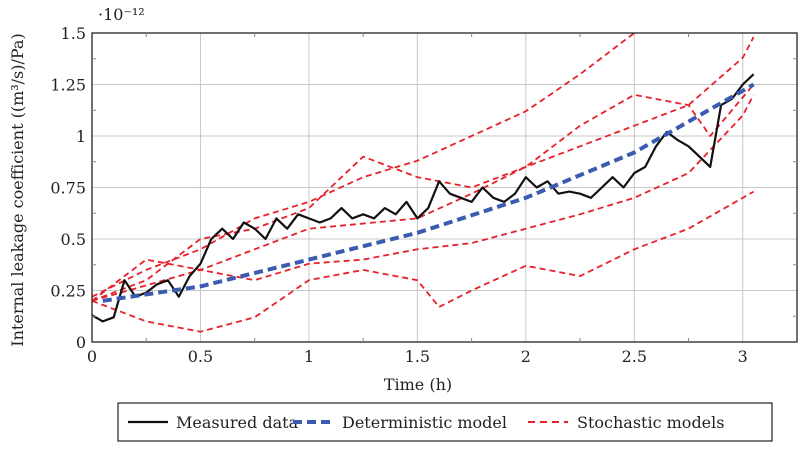 Image resolution: width=800 pixels, height=449 pixels. I want to click on y-multiplier: ·10⁻¹², so click(121, 14).